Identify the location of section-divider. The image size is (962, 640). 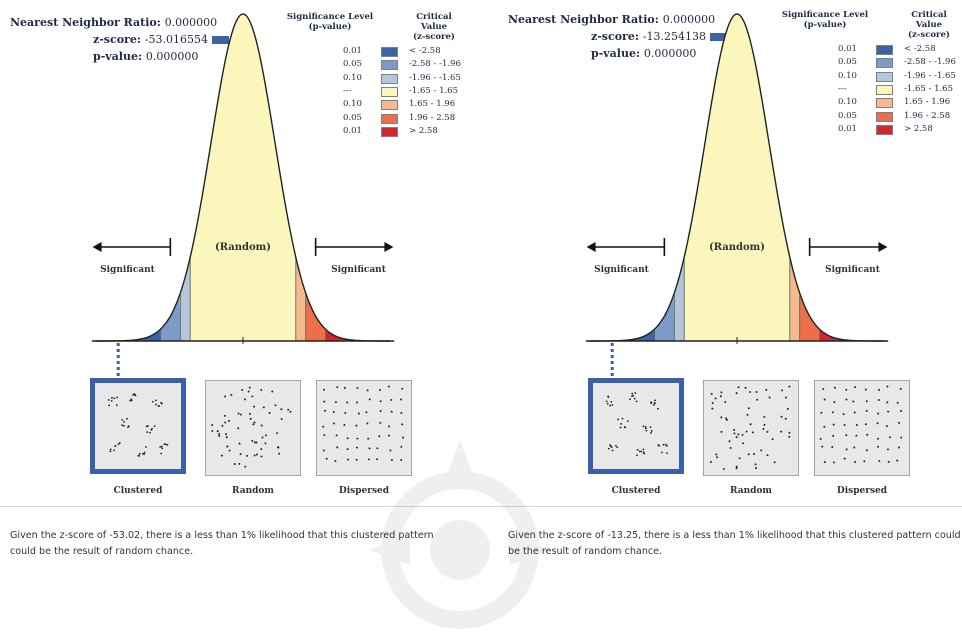
(481, 506).